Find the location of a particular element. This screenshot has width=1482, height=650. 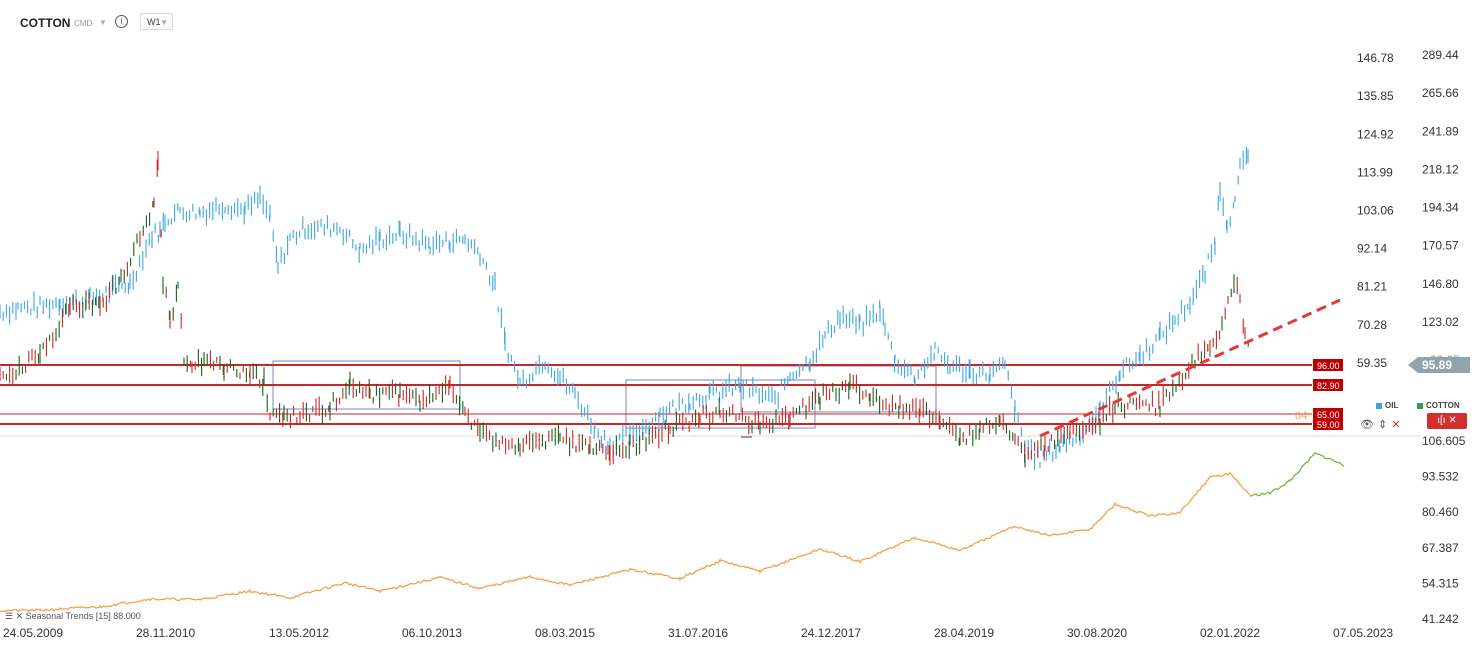

date-axis-tick: 13.05.2012 is located at coordinates (299, 633).